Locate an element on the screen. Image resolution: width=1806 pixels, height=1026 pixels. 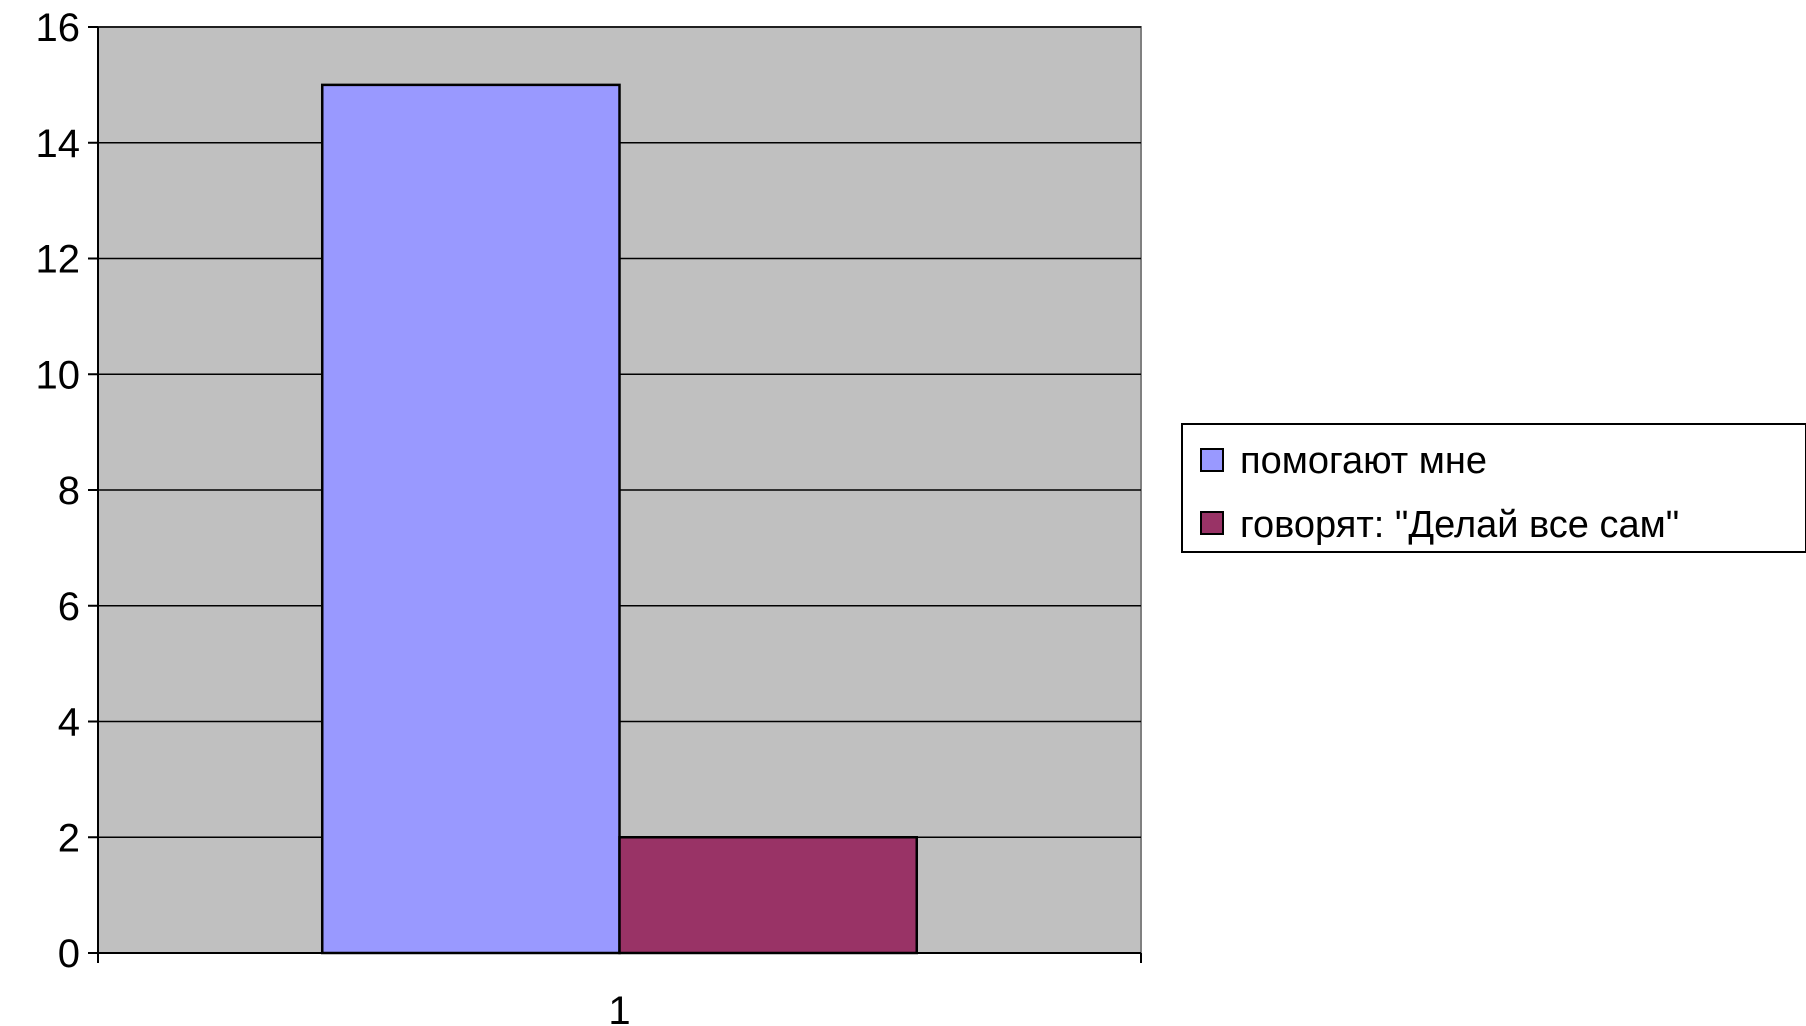
x-axis-ticks: 1 is located at coordinates (619, 989).